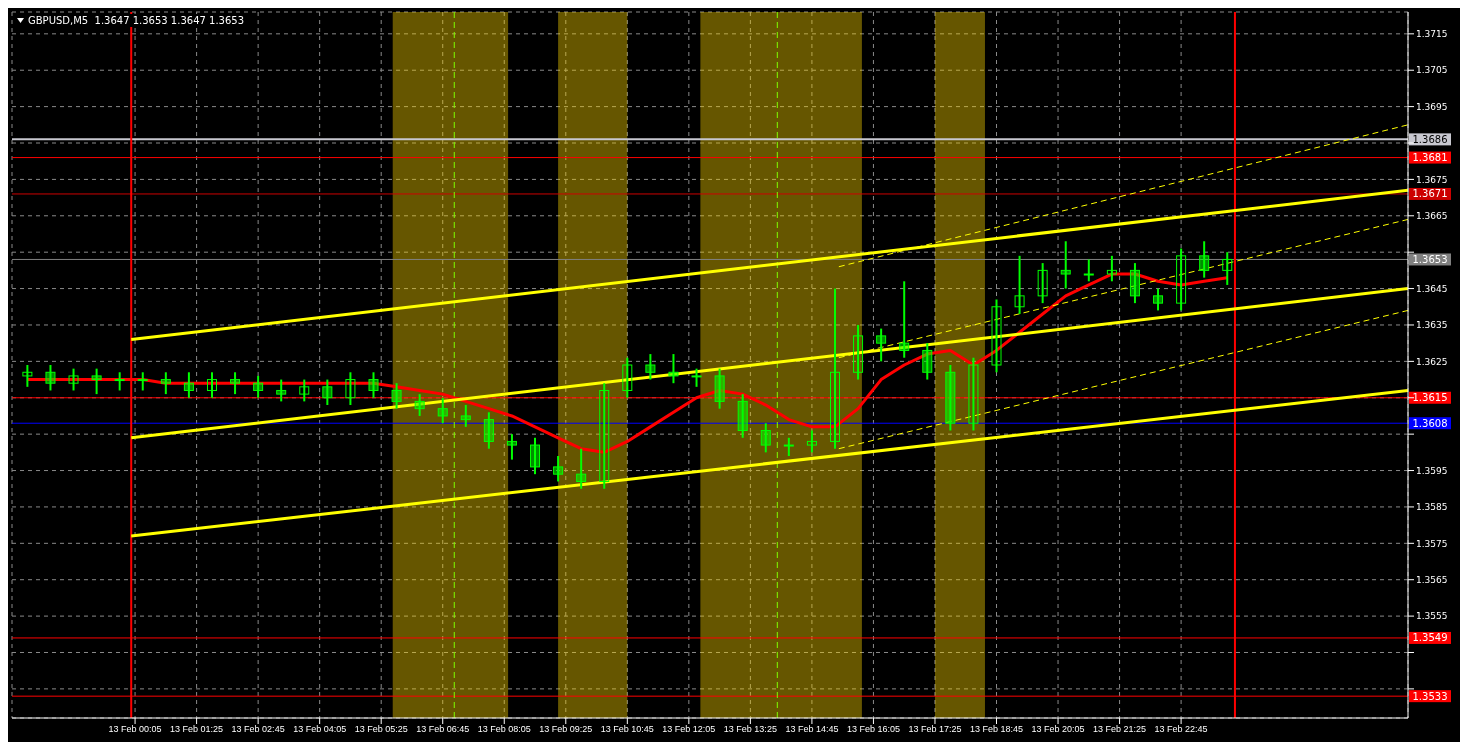 This screenshot has width=1468, height=750. Describe the element at coordinates (1430, 259) in the screenshot. I see `ref-line-label: 1.3653` at that location.